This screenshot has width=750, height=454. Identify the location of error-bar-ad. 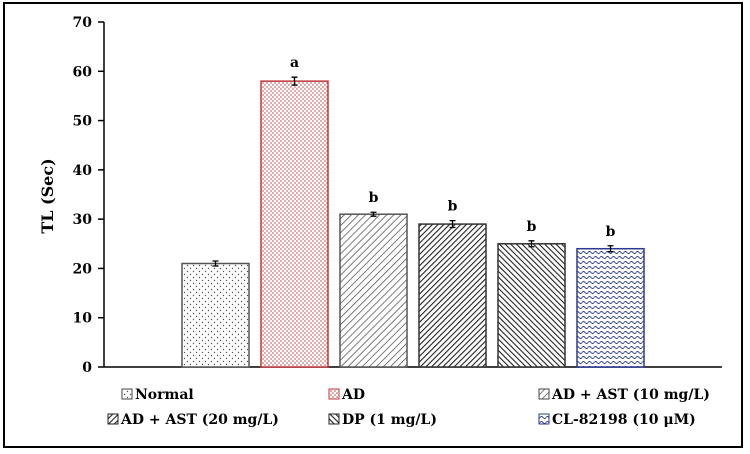
(294, 81).